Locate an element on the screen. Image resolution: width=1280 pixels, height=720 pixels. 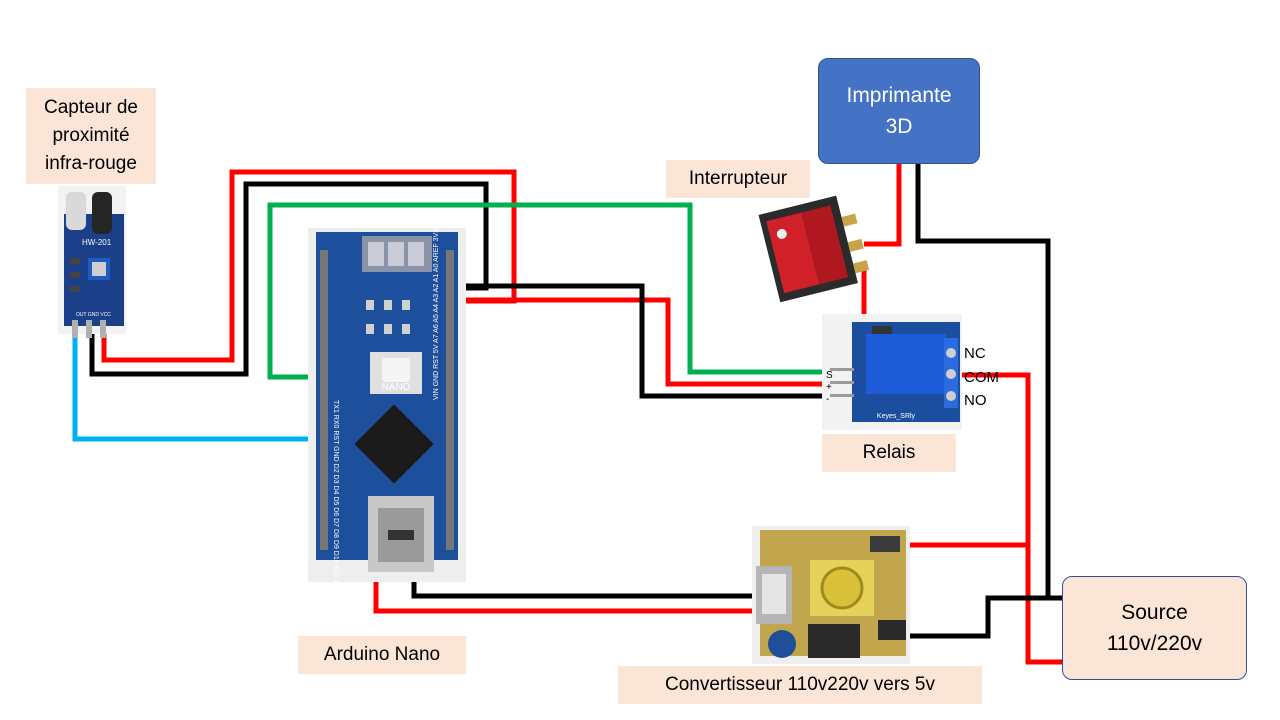
wire-red-relay-plus is located at coordinates (645, 342).